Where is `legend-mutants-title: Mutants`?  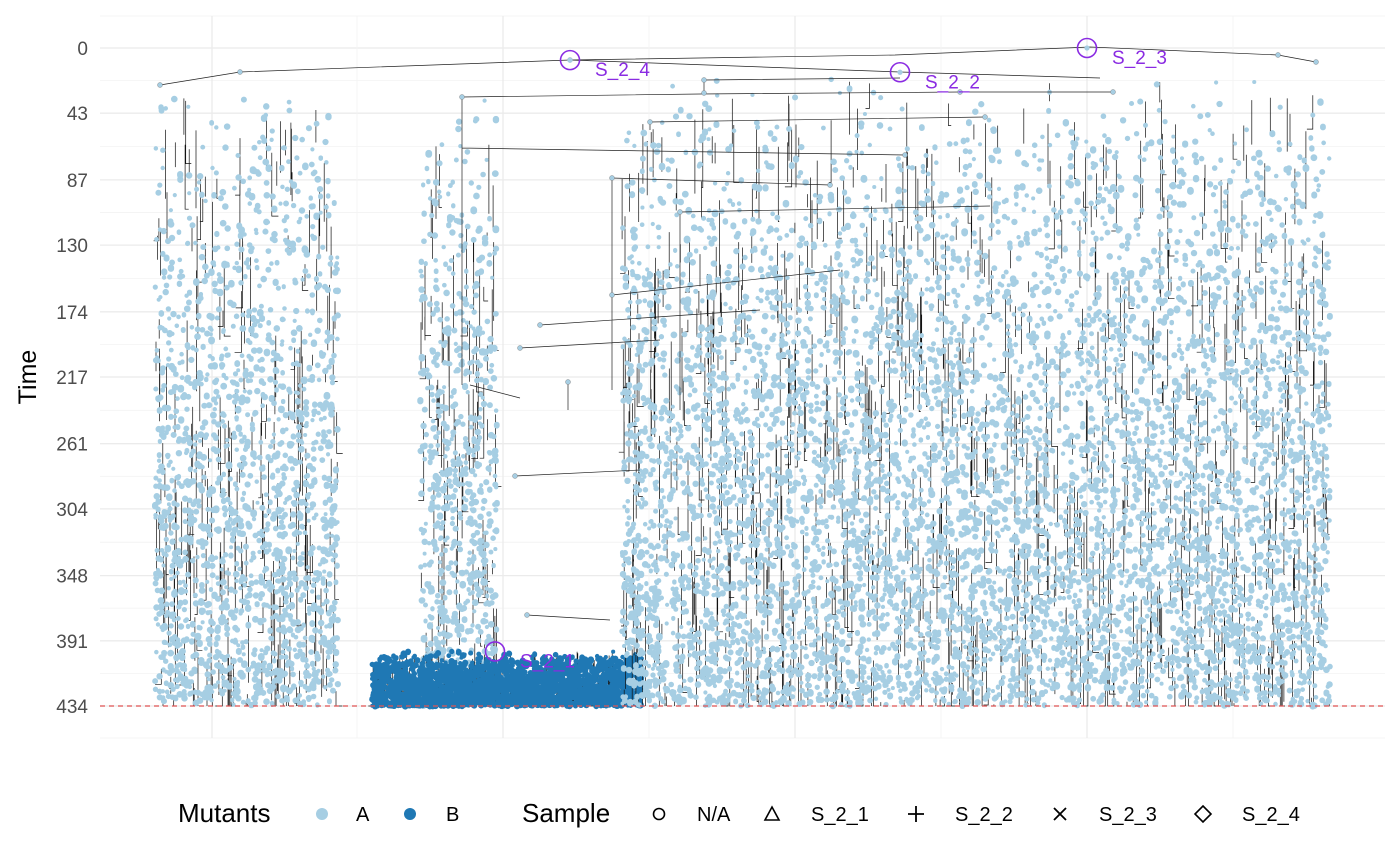 legend-mutants-title: Mutants is located at coordinates (224, 813).